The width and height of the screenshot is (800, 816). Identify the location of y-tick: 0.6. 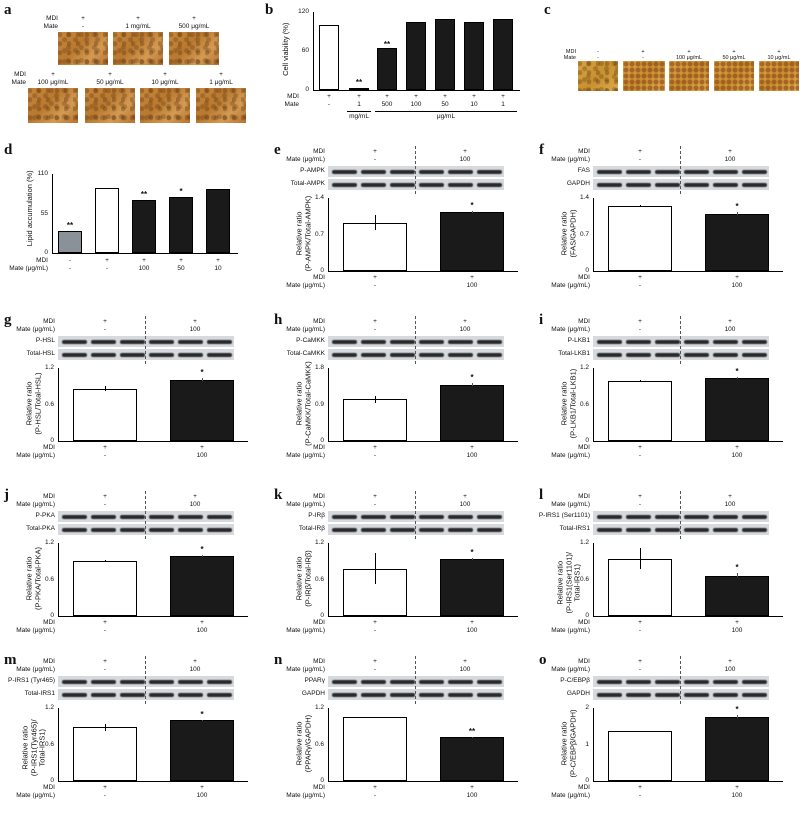
(319, 579).